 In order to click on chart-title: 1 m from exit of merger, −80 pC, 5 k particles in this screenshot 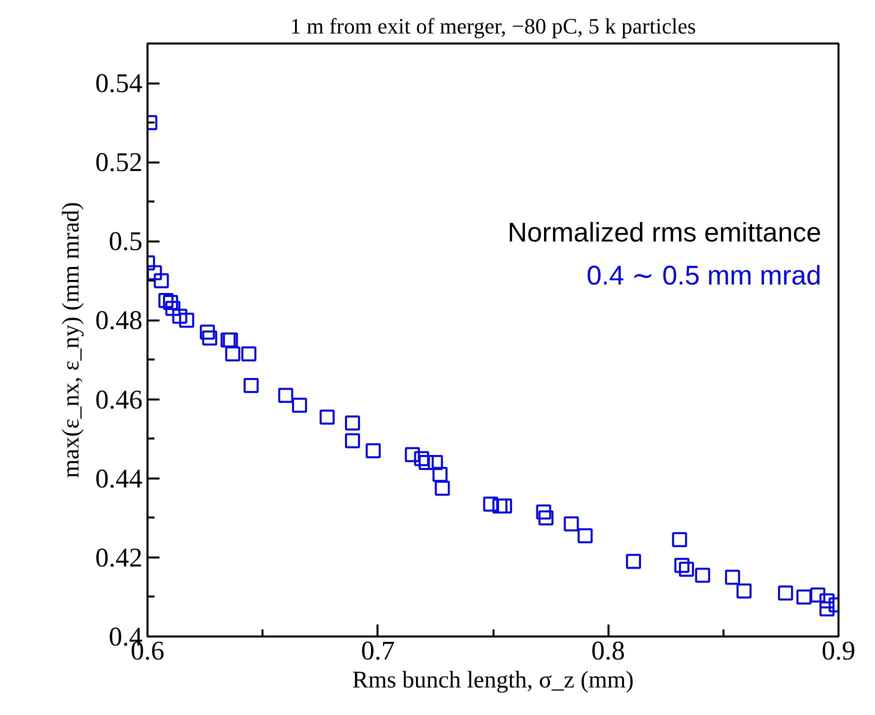, I will do `click(493, 26)`.